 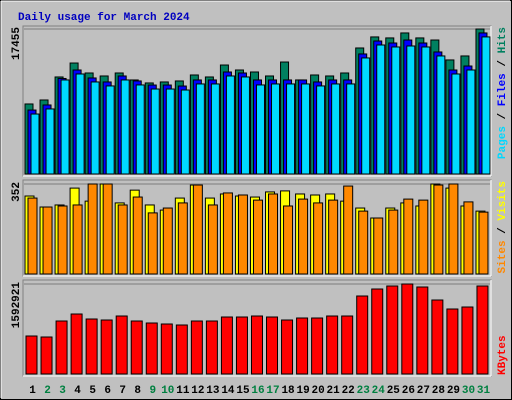 What do you see at coordinates (77, 391) in the screenshot?
I see `x-tick-label: 4` at bounding box center [77, 391].